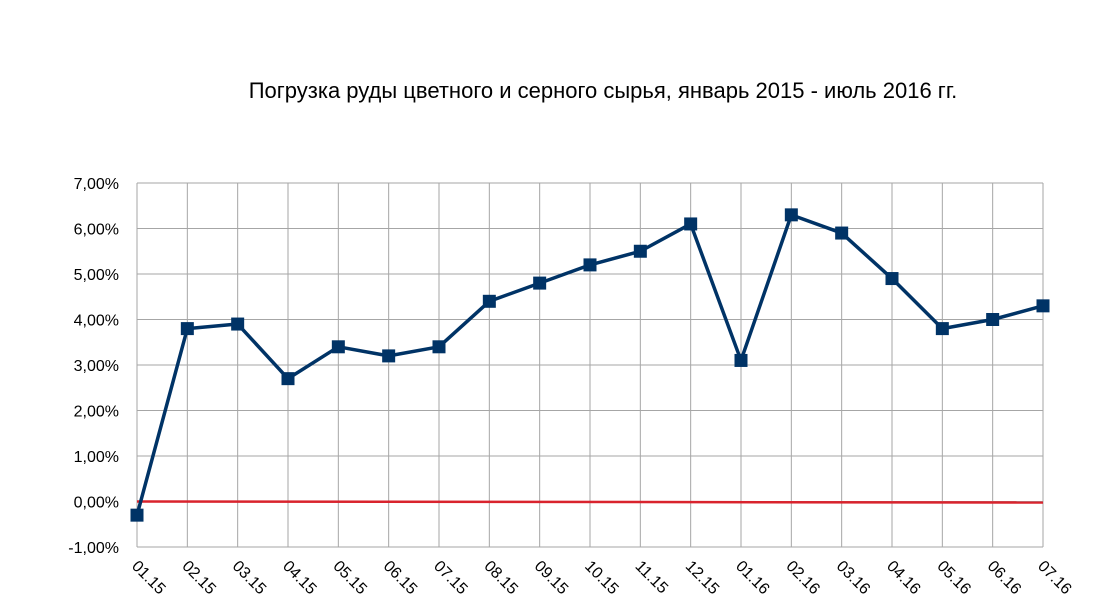  What do you see at coordinates (903, 578) in the screenshot?
I see `x-tick-label: 04.16` at bounding box center [903, 578].